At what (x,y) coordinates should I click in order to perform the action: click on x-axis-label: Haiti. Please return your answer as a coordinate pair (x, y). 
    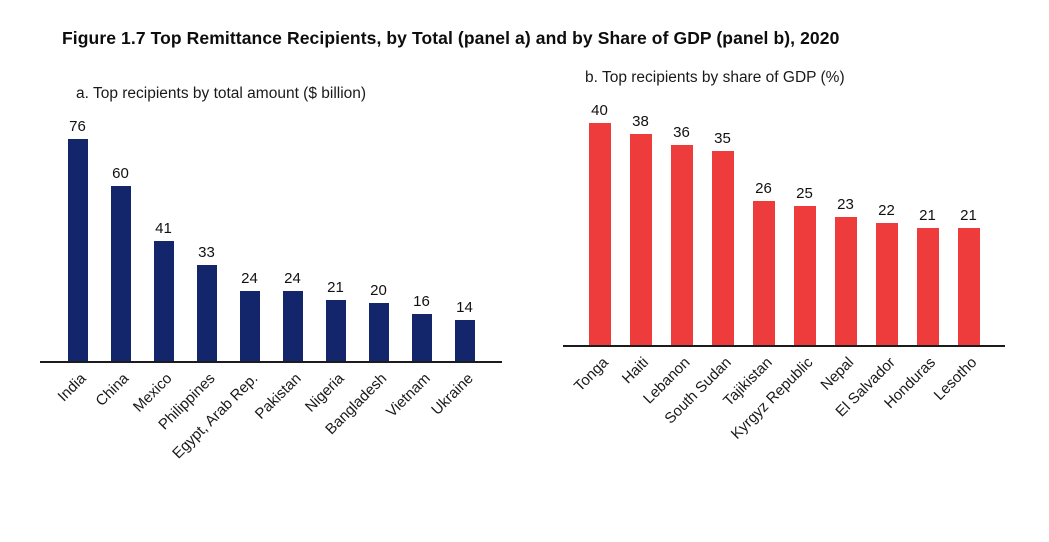
    Looking at the image, I should click on (636, 371).